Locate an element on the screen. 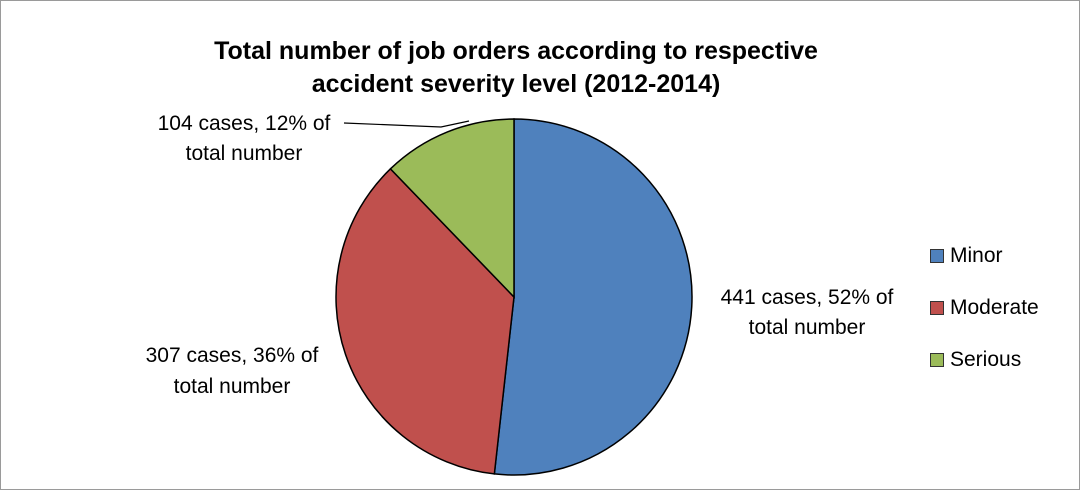 This screenshot has height=492, width=1081. legend-label-serious: Serious is located at coordinates (986, 359).